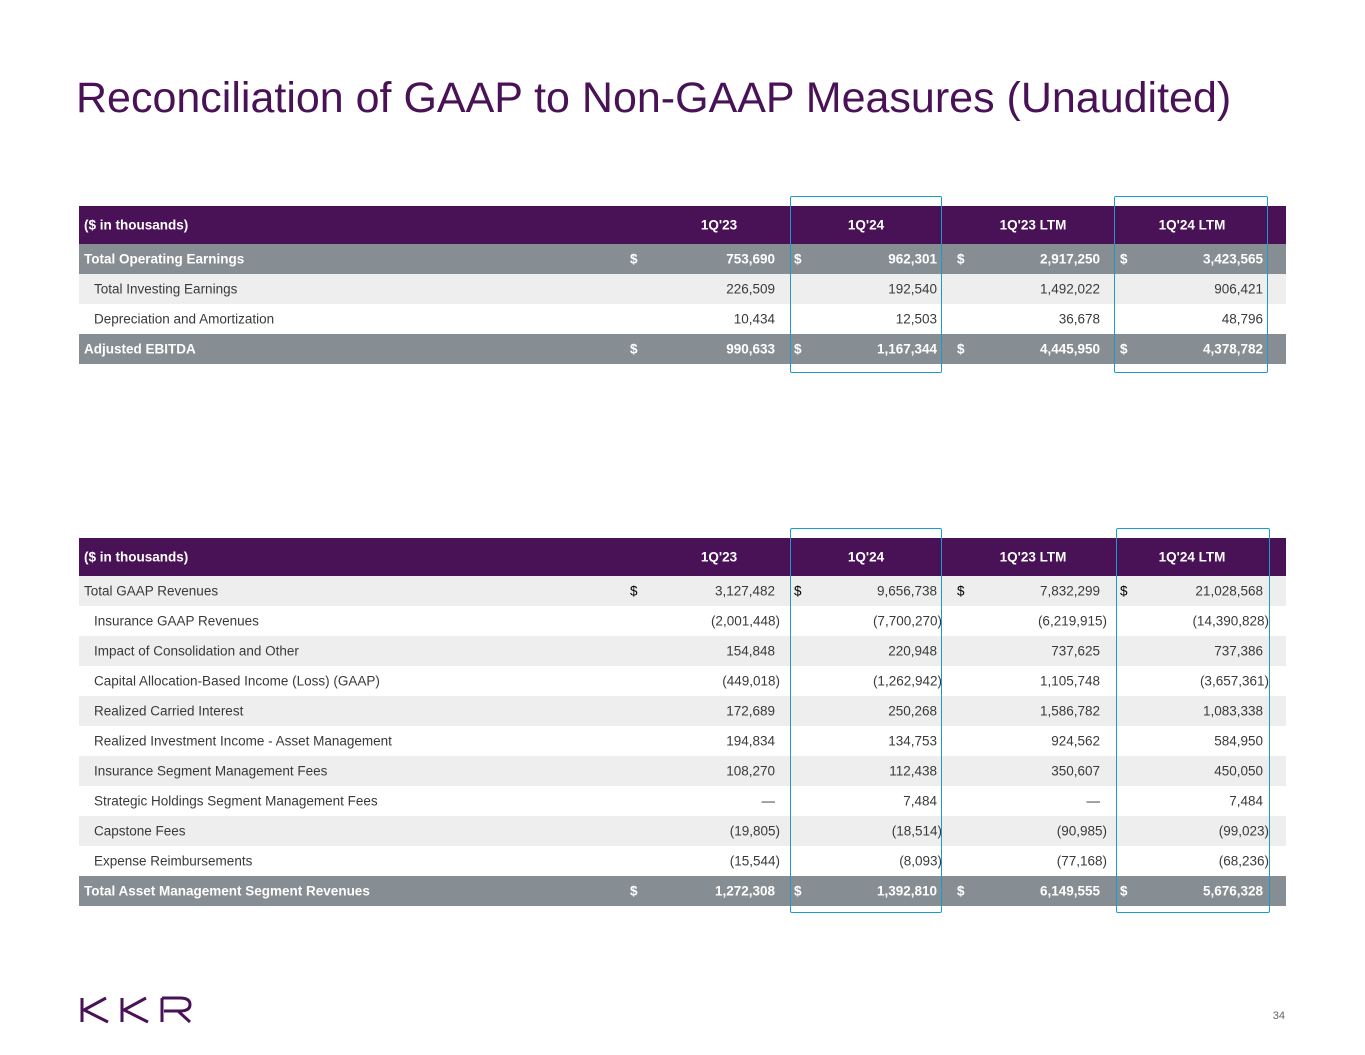  I want to click on cell-1q24: 1,392,810, so click(906, 891).